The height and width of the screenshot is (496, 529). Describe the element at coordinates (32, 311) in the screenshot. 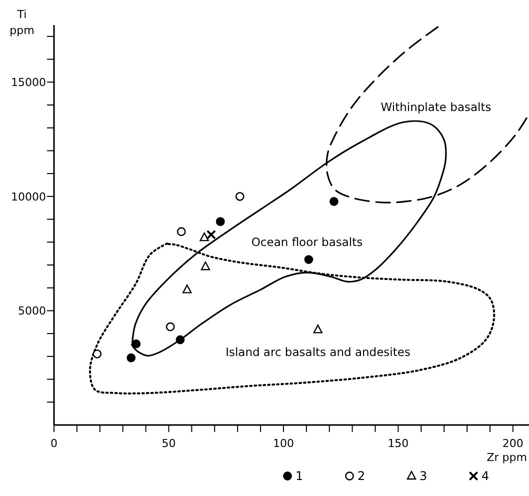

I see `y-tick-label: 5000` at that location.